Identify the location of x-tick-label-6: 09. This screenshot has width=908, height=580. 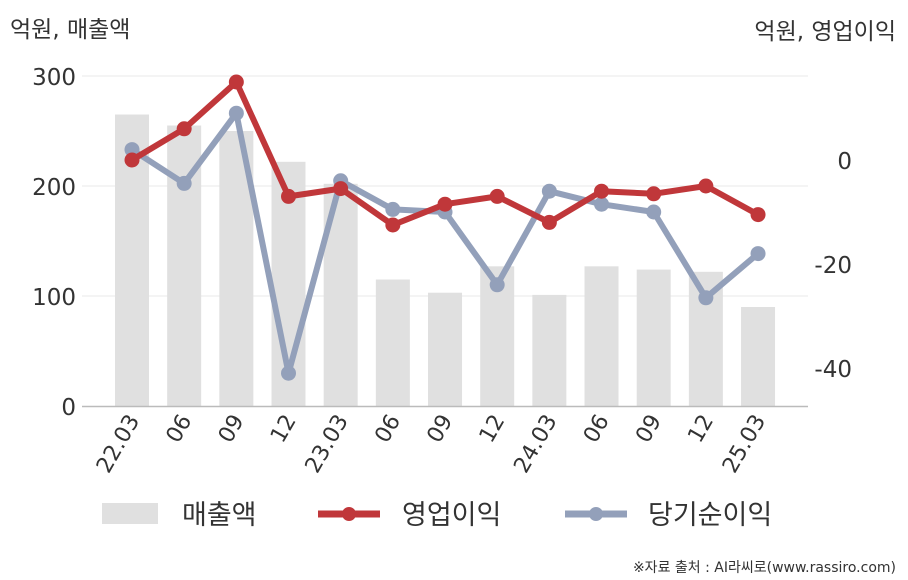
(441, 429).